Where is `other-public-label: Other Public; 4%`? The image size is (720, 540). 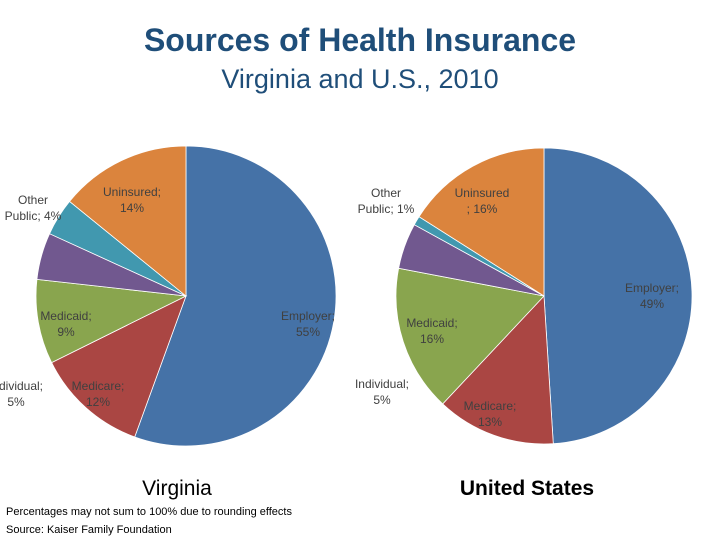
other-public-label: Other Public; 4% is located at coordinates (33, 208).